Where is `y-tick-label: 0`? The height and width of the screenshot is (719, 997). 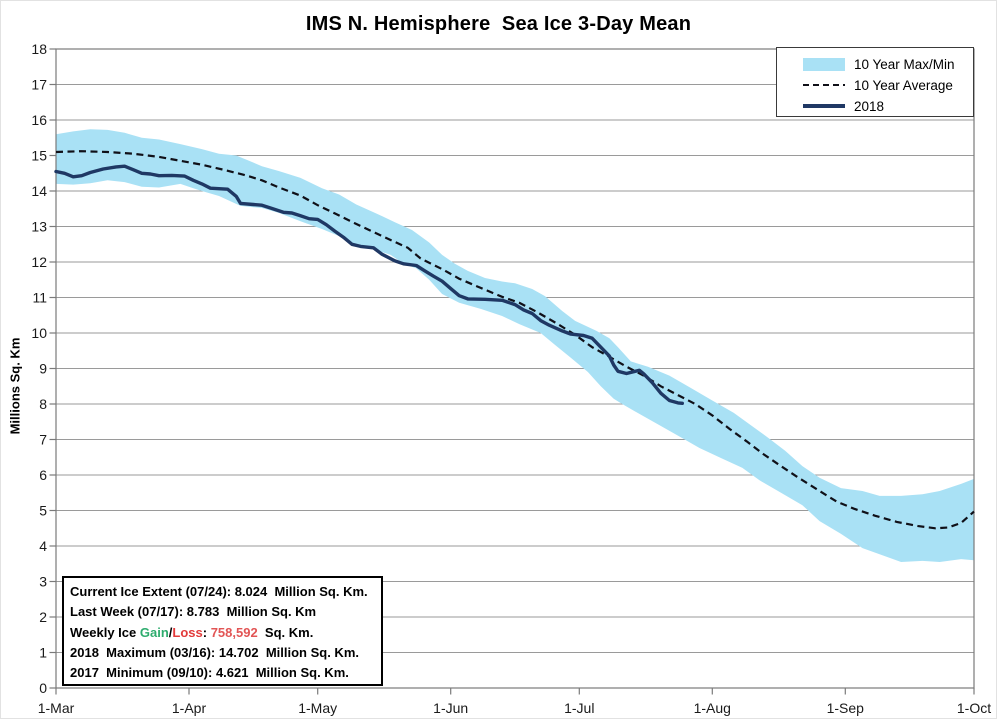
y-tick-label: 0 is located at coordinates (43, 688).